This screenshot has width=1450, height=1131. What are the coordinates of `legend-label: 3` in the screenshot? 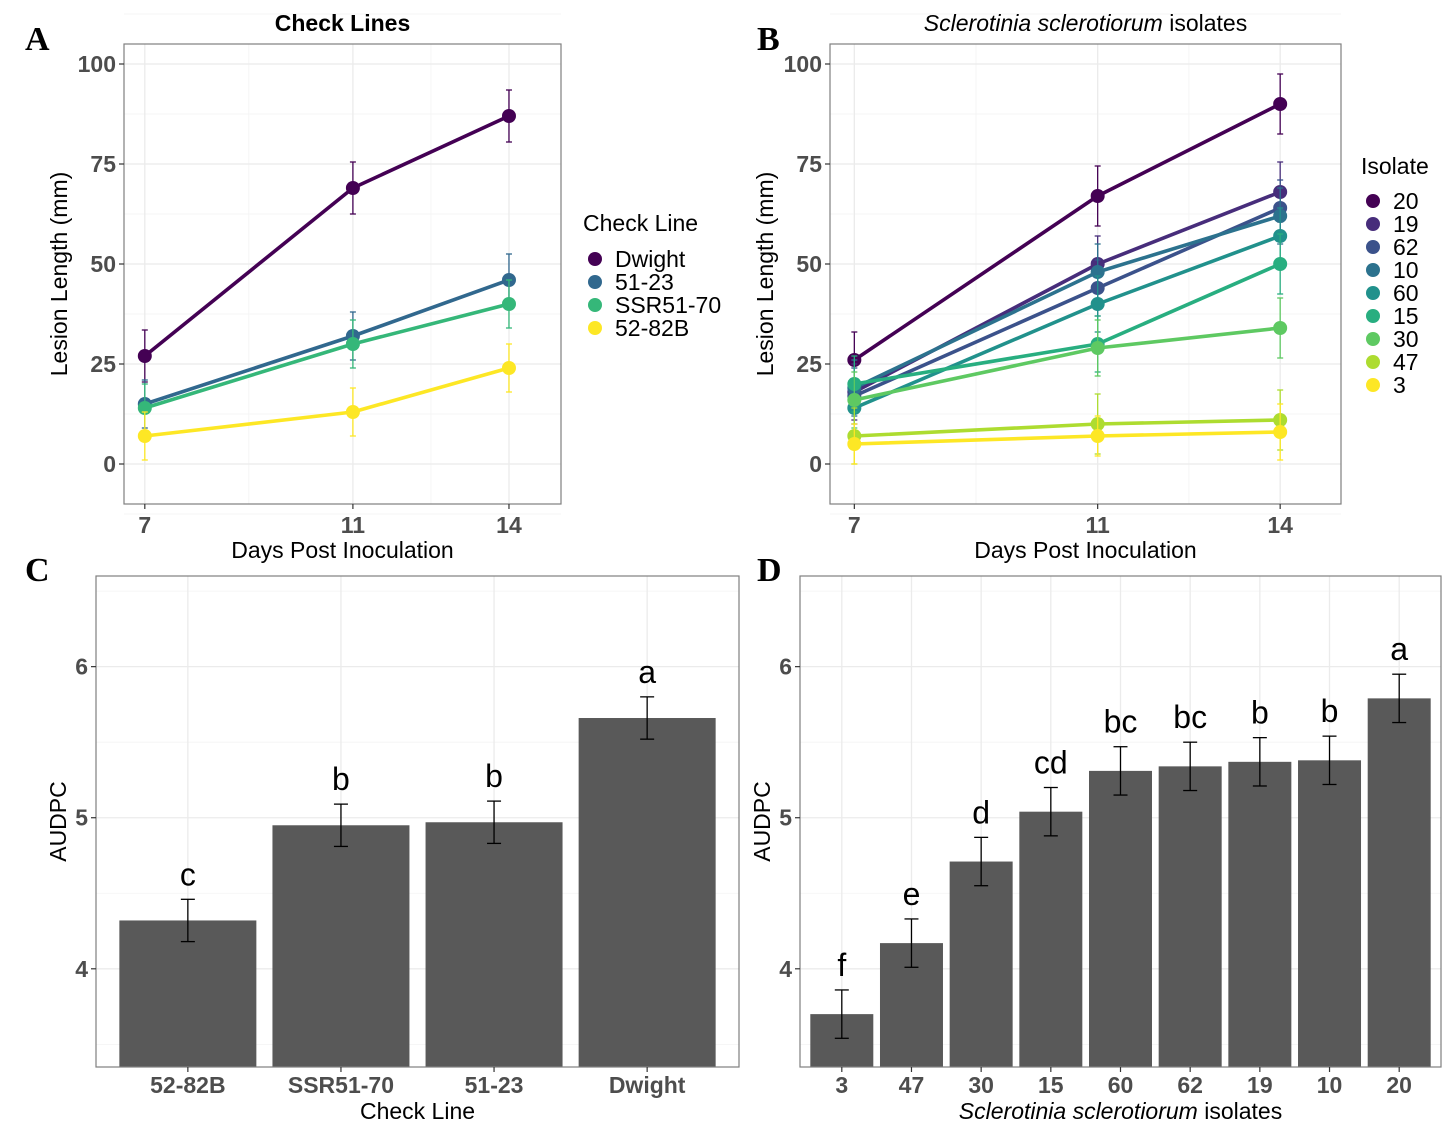 It's located at (1399, 385).